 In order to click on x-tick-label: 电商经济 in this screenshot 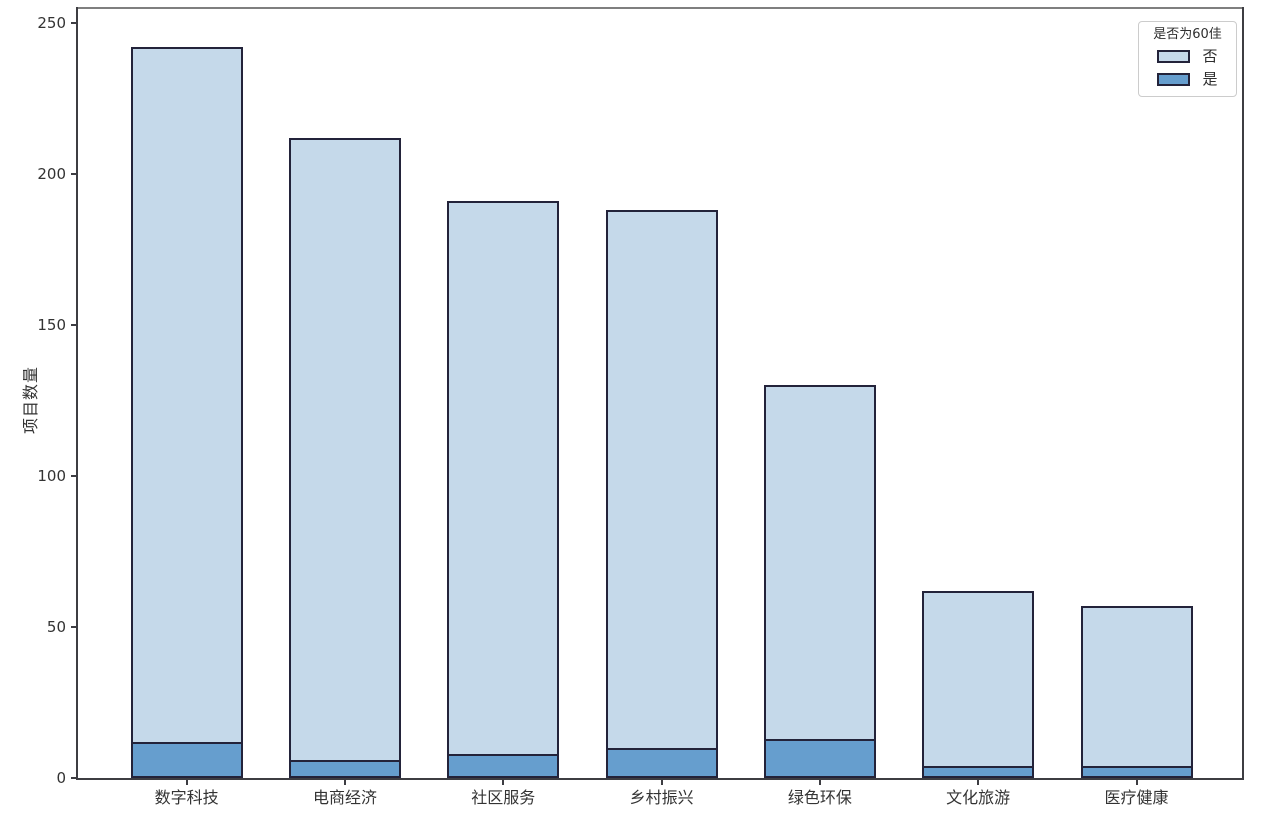, I will do `click(344, 797)`.